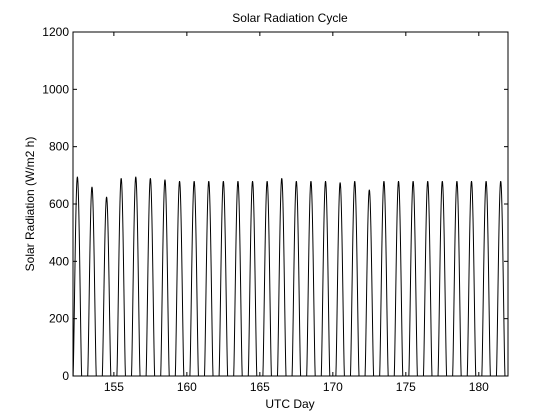 Image resolution: width=560 pixels, height=420 pixels. What do you see at coordinates (333, 387) in the screenshot?
I see `x-tick-label: 170` at bounding box center [333, 387].